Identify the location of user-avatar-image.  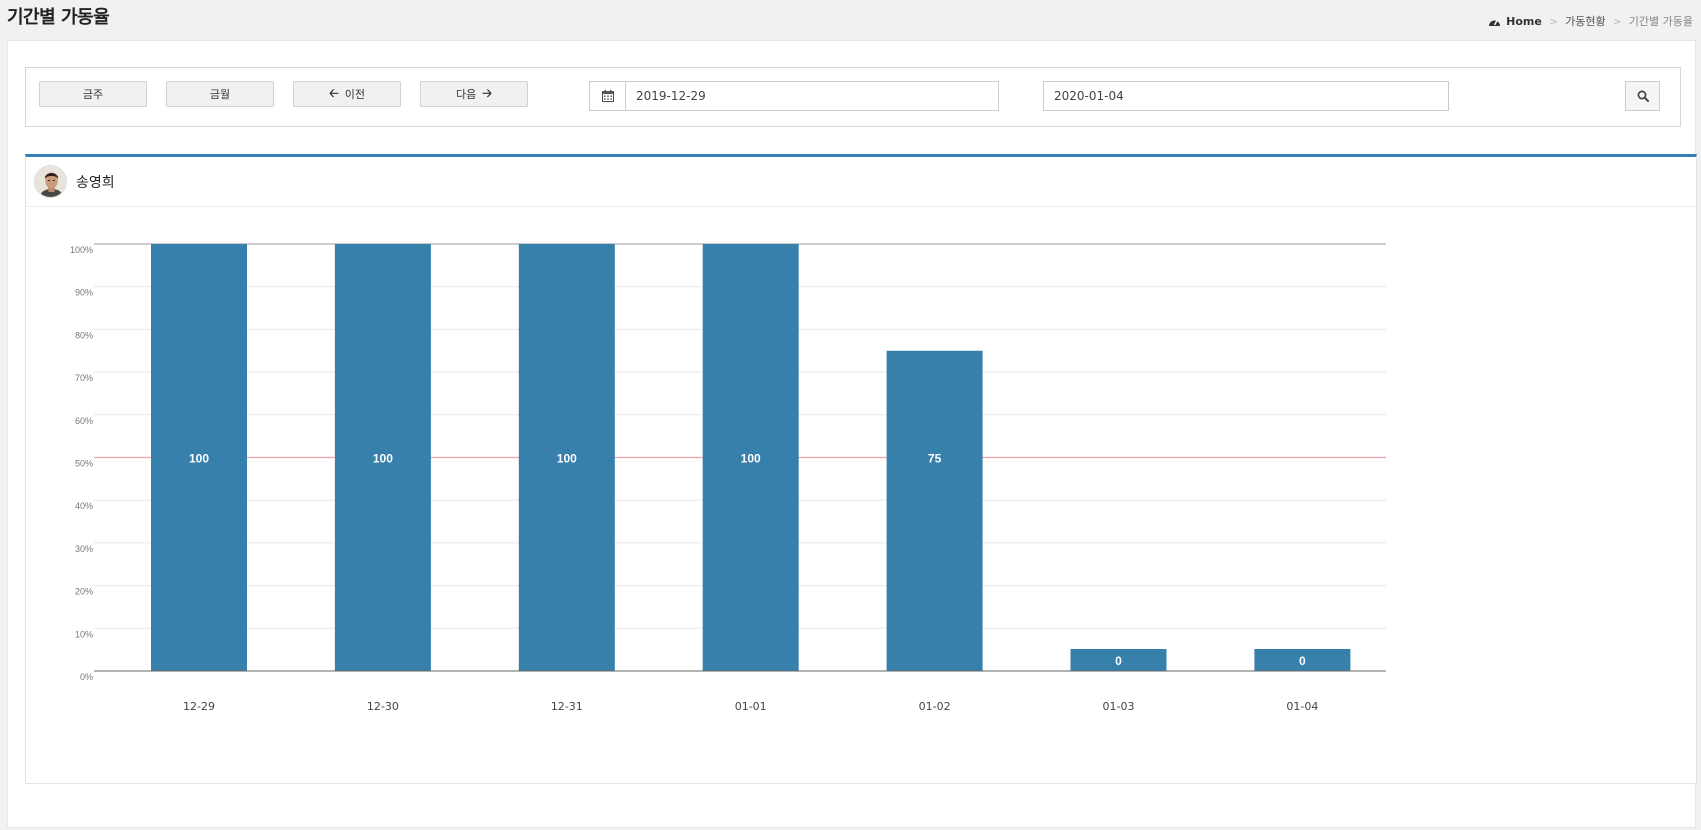
(50, 181).